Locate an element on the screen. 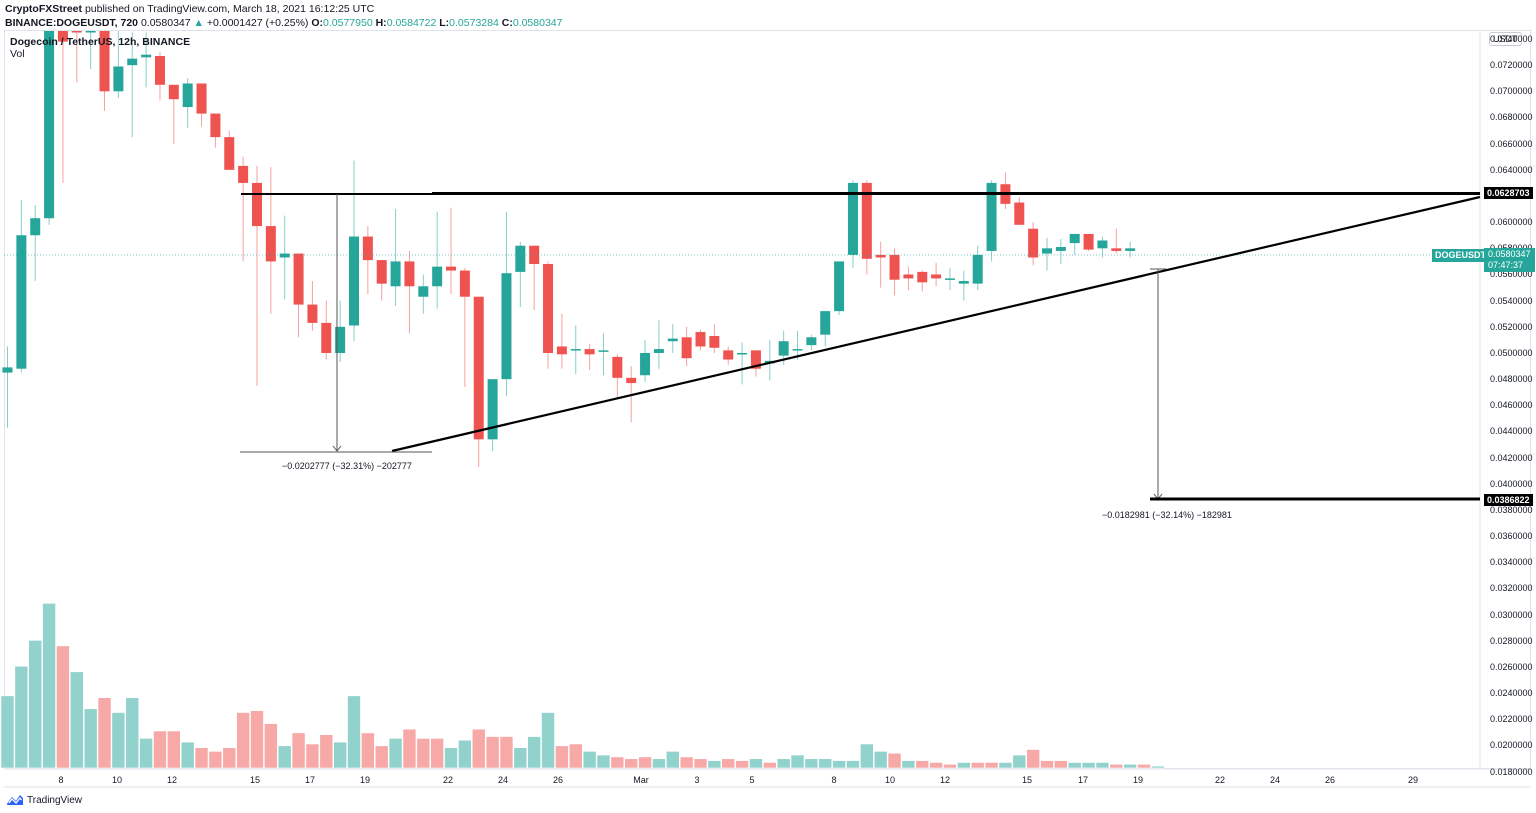 Image resolution: width=1536 pixels, height=813 pixels. time-tick-label: Mar is located at coordinates (641, 780).